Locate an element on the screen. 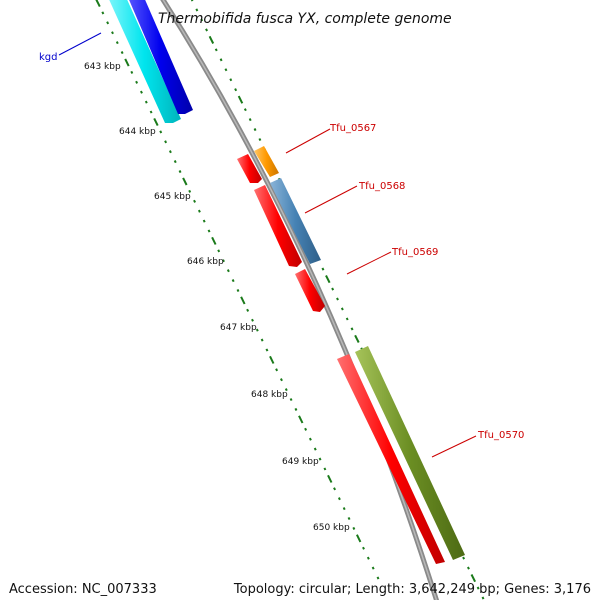 This screenshot has height=600, width=600. gene-label-kgd: kgd is located at coordinates (48, 57).